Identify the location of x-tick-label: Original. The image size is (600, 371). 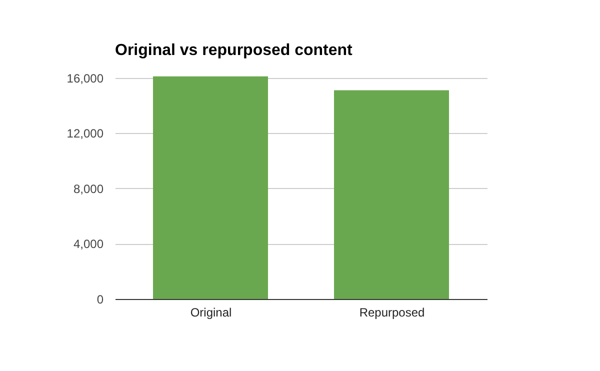
(211, 313).